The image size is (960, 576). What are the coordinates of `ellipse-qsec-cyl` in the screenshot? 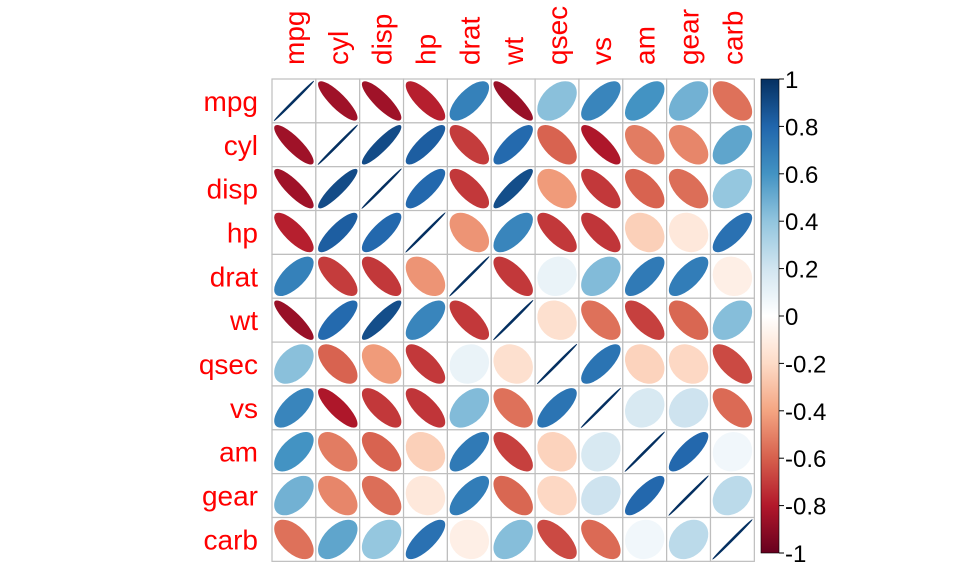 It's located at (338, 364).